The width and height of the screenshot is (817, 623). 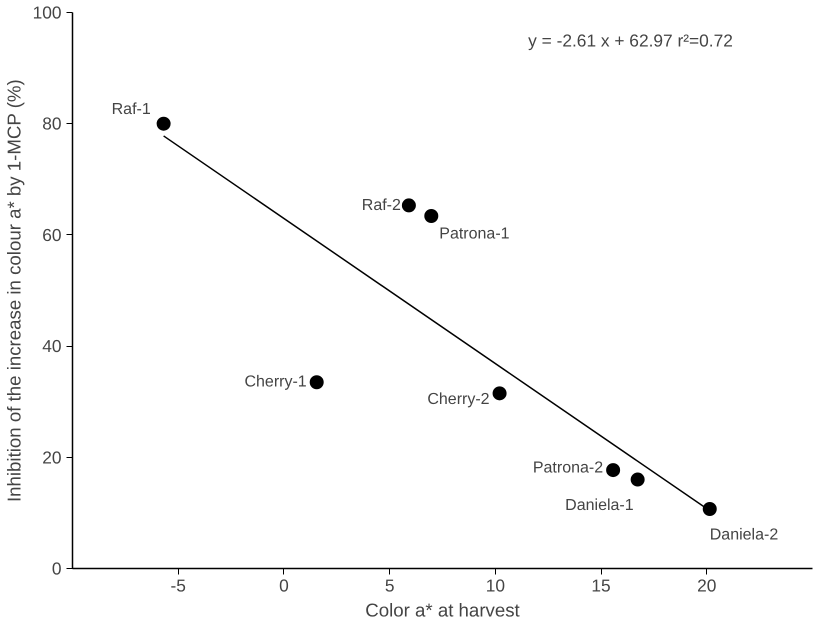 What do you see at coordinates (381, 205) in the screenshot?
I see `annotation: Raf-2` at bounding box center [381, 205].